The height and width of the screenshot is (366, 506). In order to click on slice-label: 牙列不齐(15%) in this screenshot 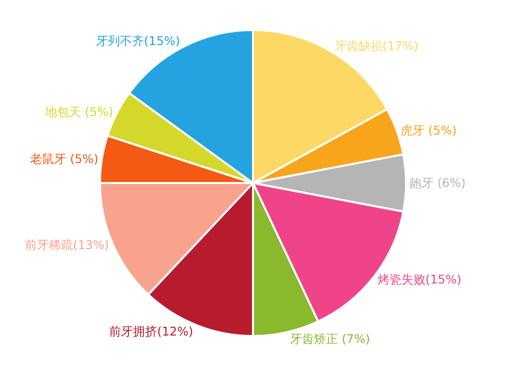, I will do `click(138, 41)`.